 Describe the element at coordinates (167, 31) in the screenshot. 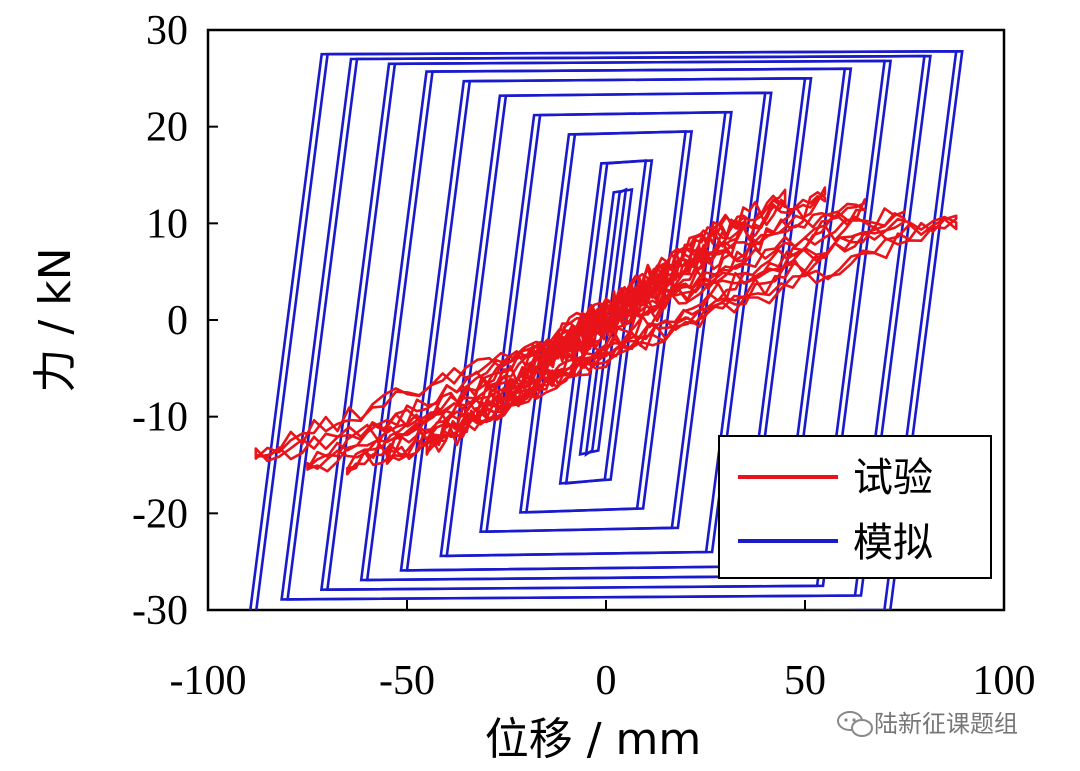

I see `y-tick-label: 30` at that location.